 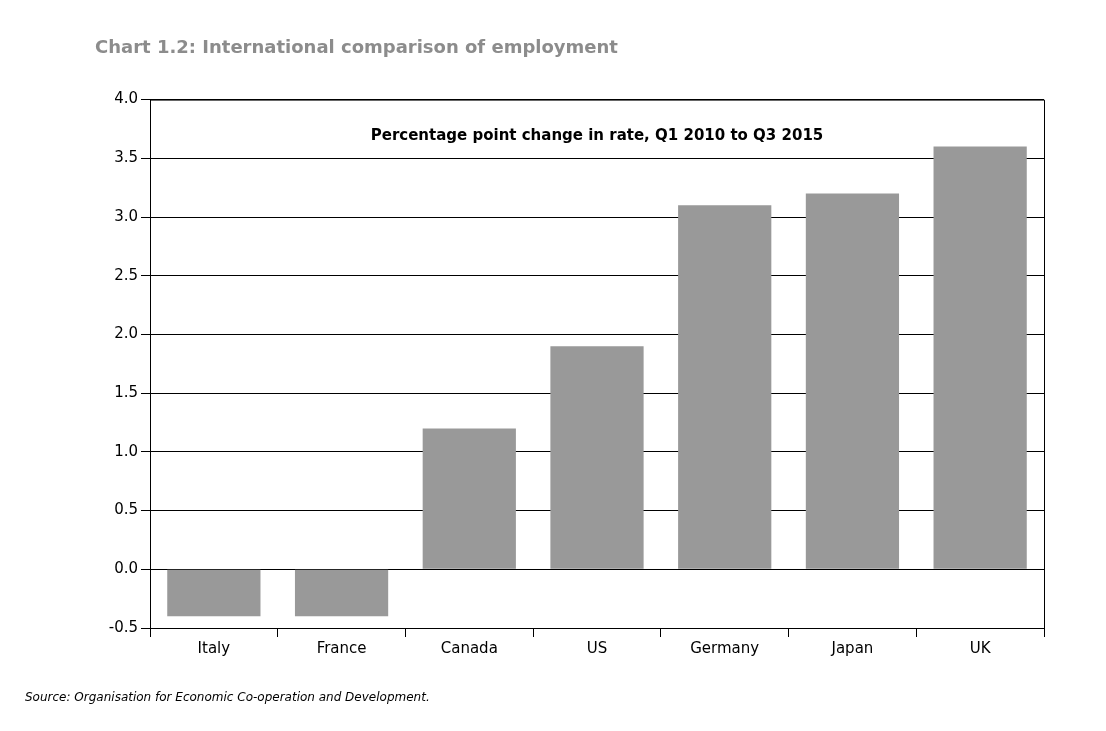 I want to click on y-tick-label: 2.0, so click(x=126, y=333).